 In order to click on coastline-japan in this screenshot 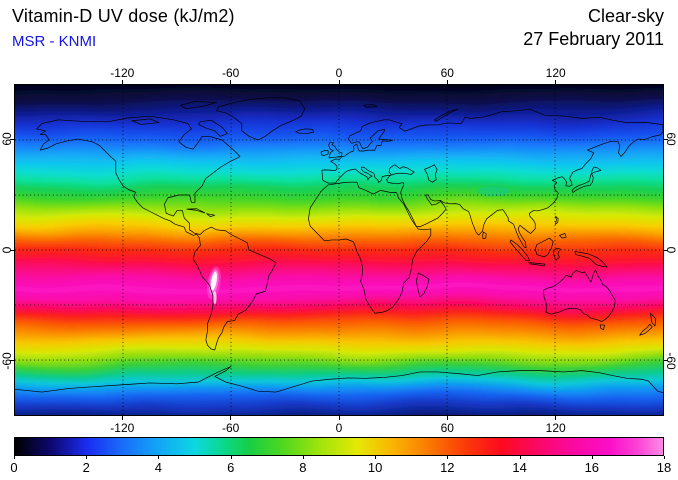, I will do `click(586, 179)`.